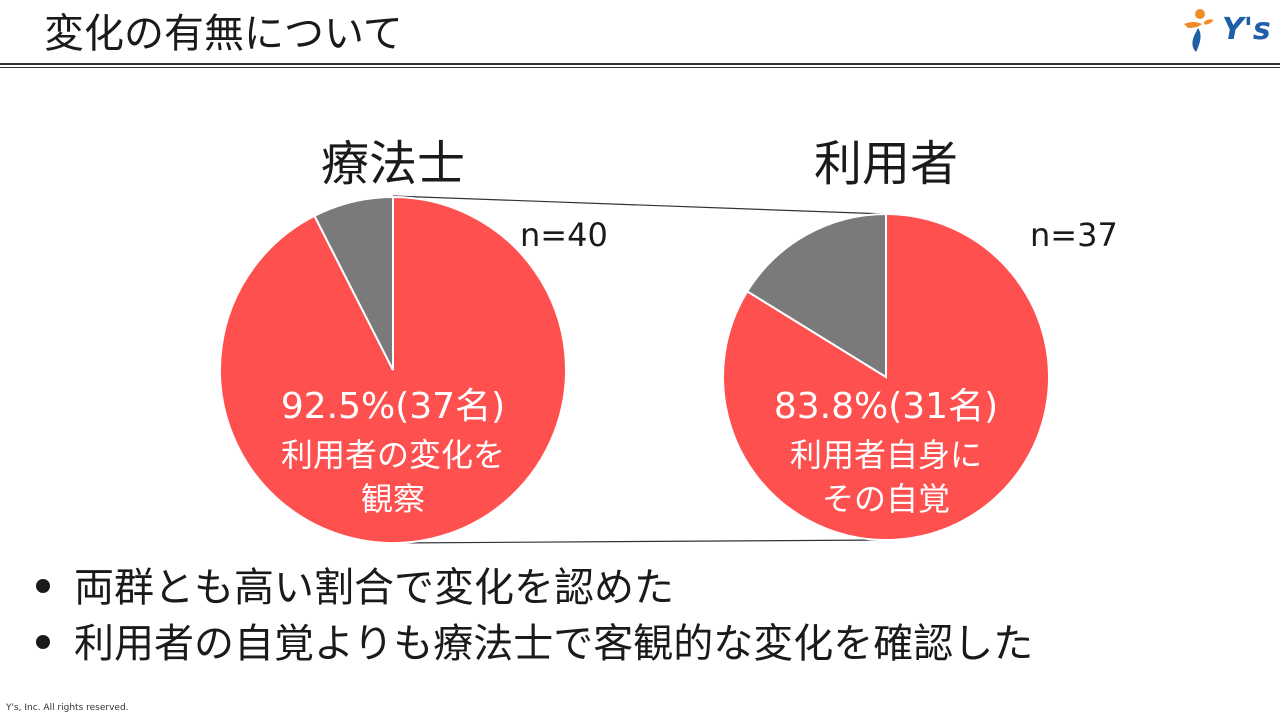 This screenshot has width=1280, height=720. Describe the element at coordinates (886, 164) in the screenshot. I see `chart-title-user: 利用者` at that location.